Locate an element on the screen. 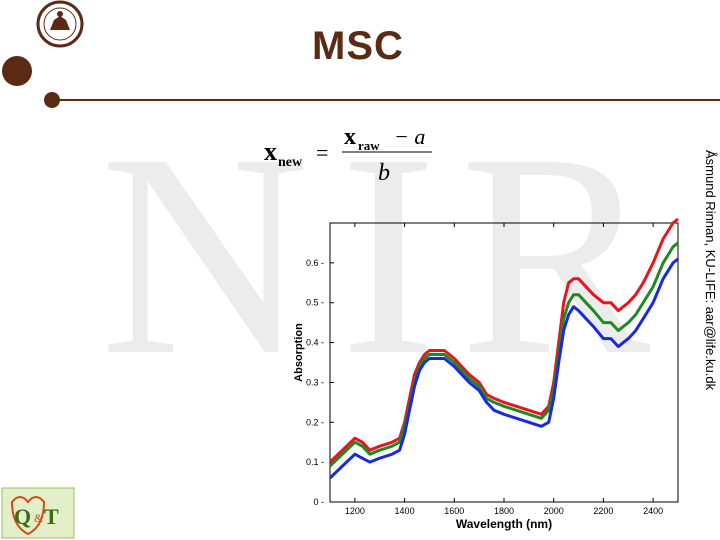 Image resolution: width=720 pixels, height=540 pixels. formula-numerator-sub: raw is located at coordinates (369, 145).